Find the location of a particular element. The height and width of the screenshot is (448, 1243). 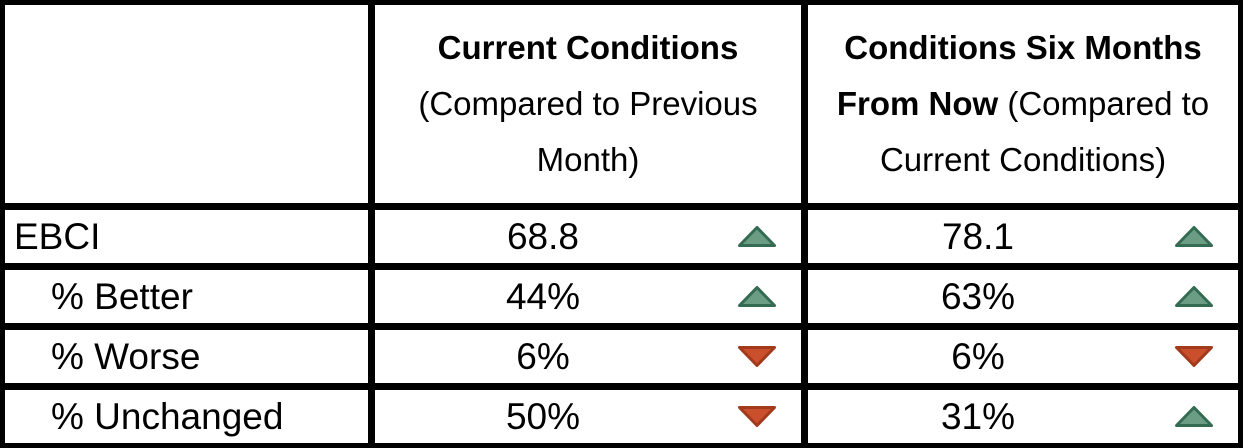

header-current-subtitle: (Compared to Previous Month) is located at coordinates (588, 131).